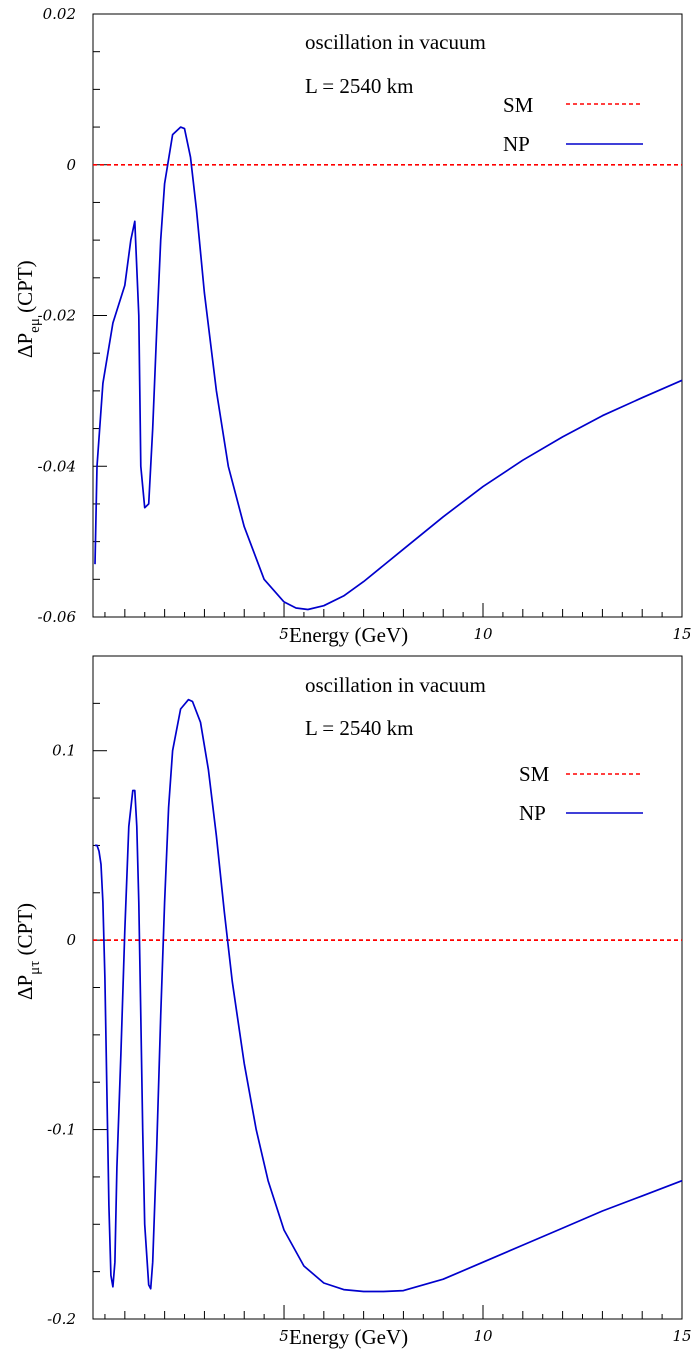  What do you see at coordinates (28, 309) in the screenshot?
I see `y-axis-title: ΔPeμ (CPT)` at bounding box center [28, 309].